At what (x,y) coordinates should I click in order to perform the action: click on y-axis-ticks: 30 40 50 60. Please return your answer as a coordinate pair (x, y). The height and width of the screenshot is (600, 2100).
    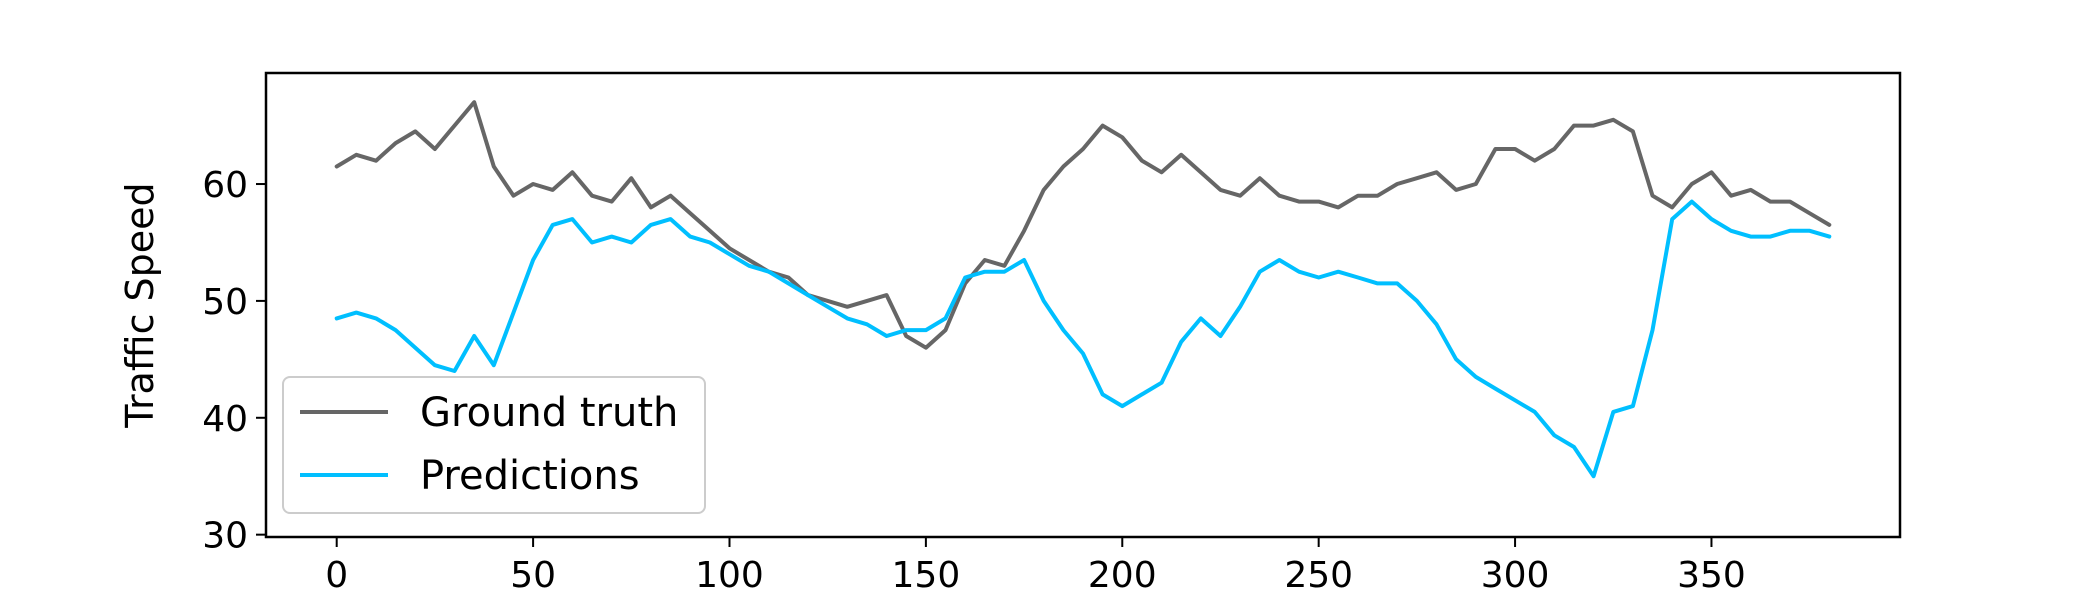
    Looking at the image, I should click on (234, 361).